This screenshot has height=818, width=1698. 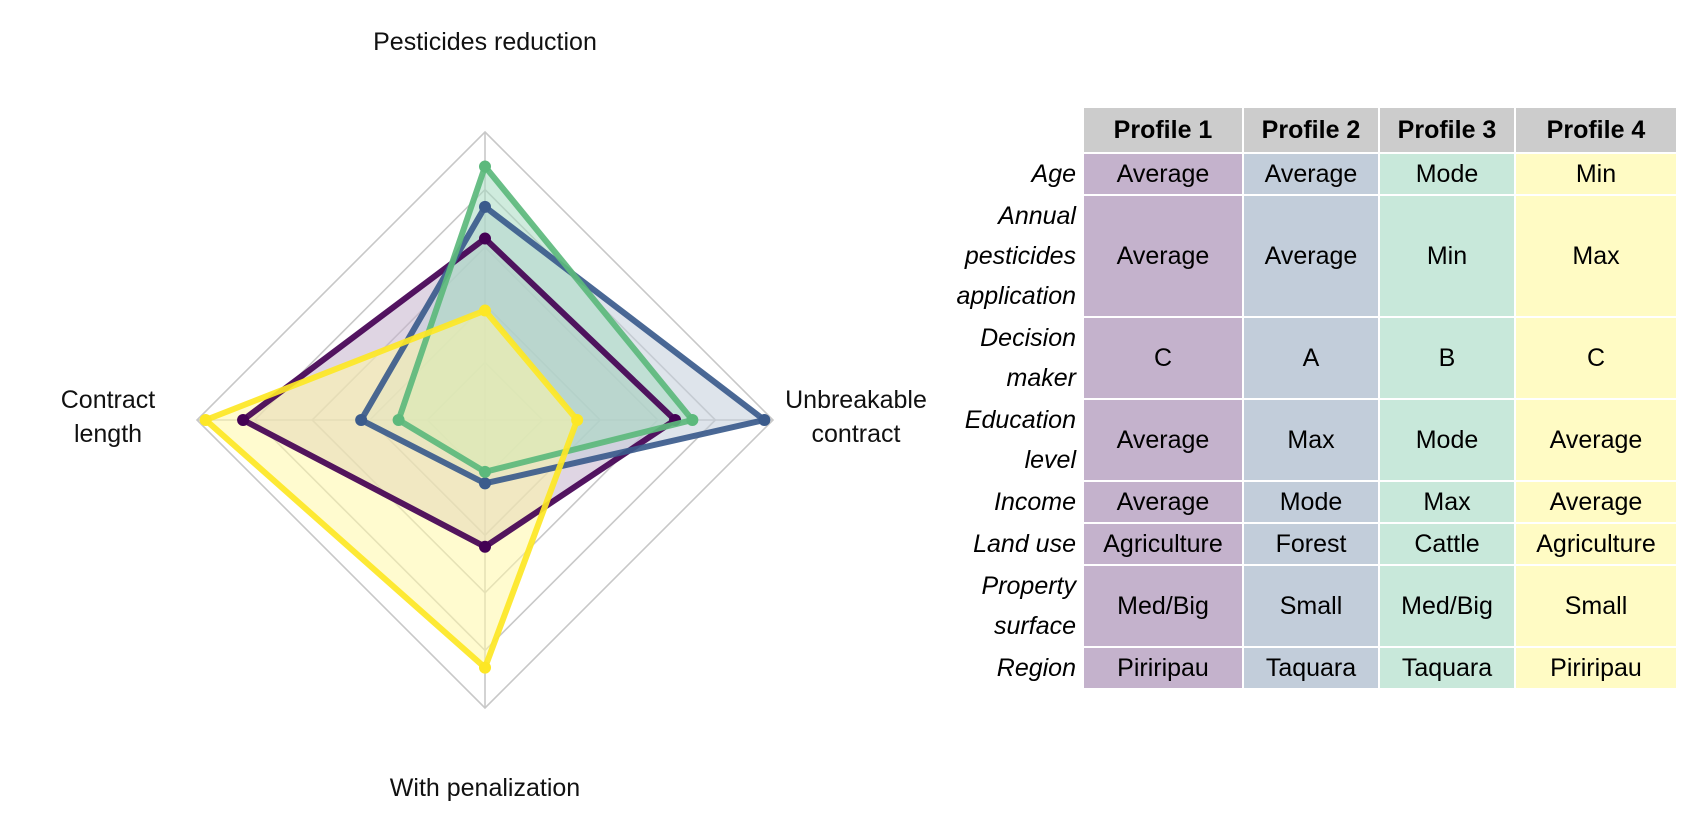 I want to click on row-label-line: surface, so click(x=1035, y=626).